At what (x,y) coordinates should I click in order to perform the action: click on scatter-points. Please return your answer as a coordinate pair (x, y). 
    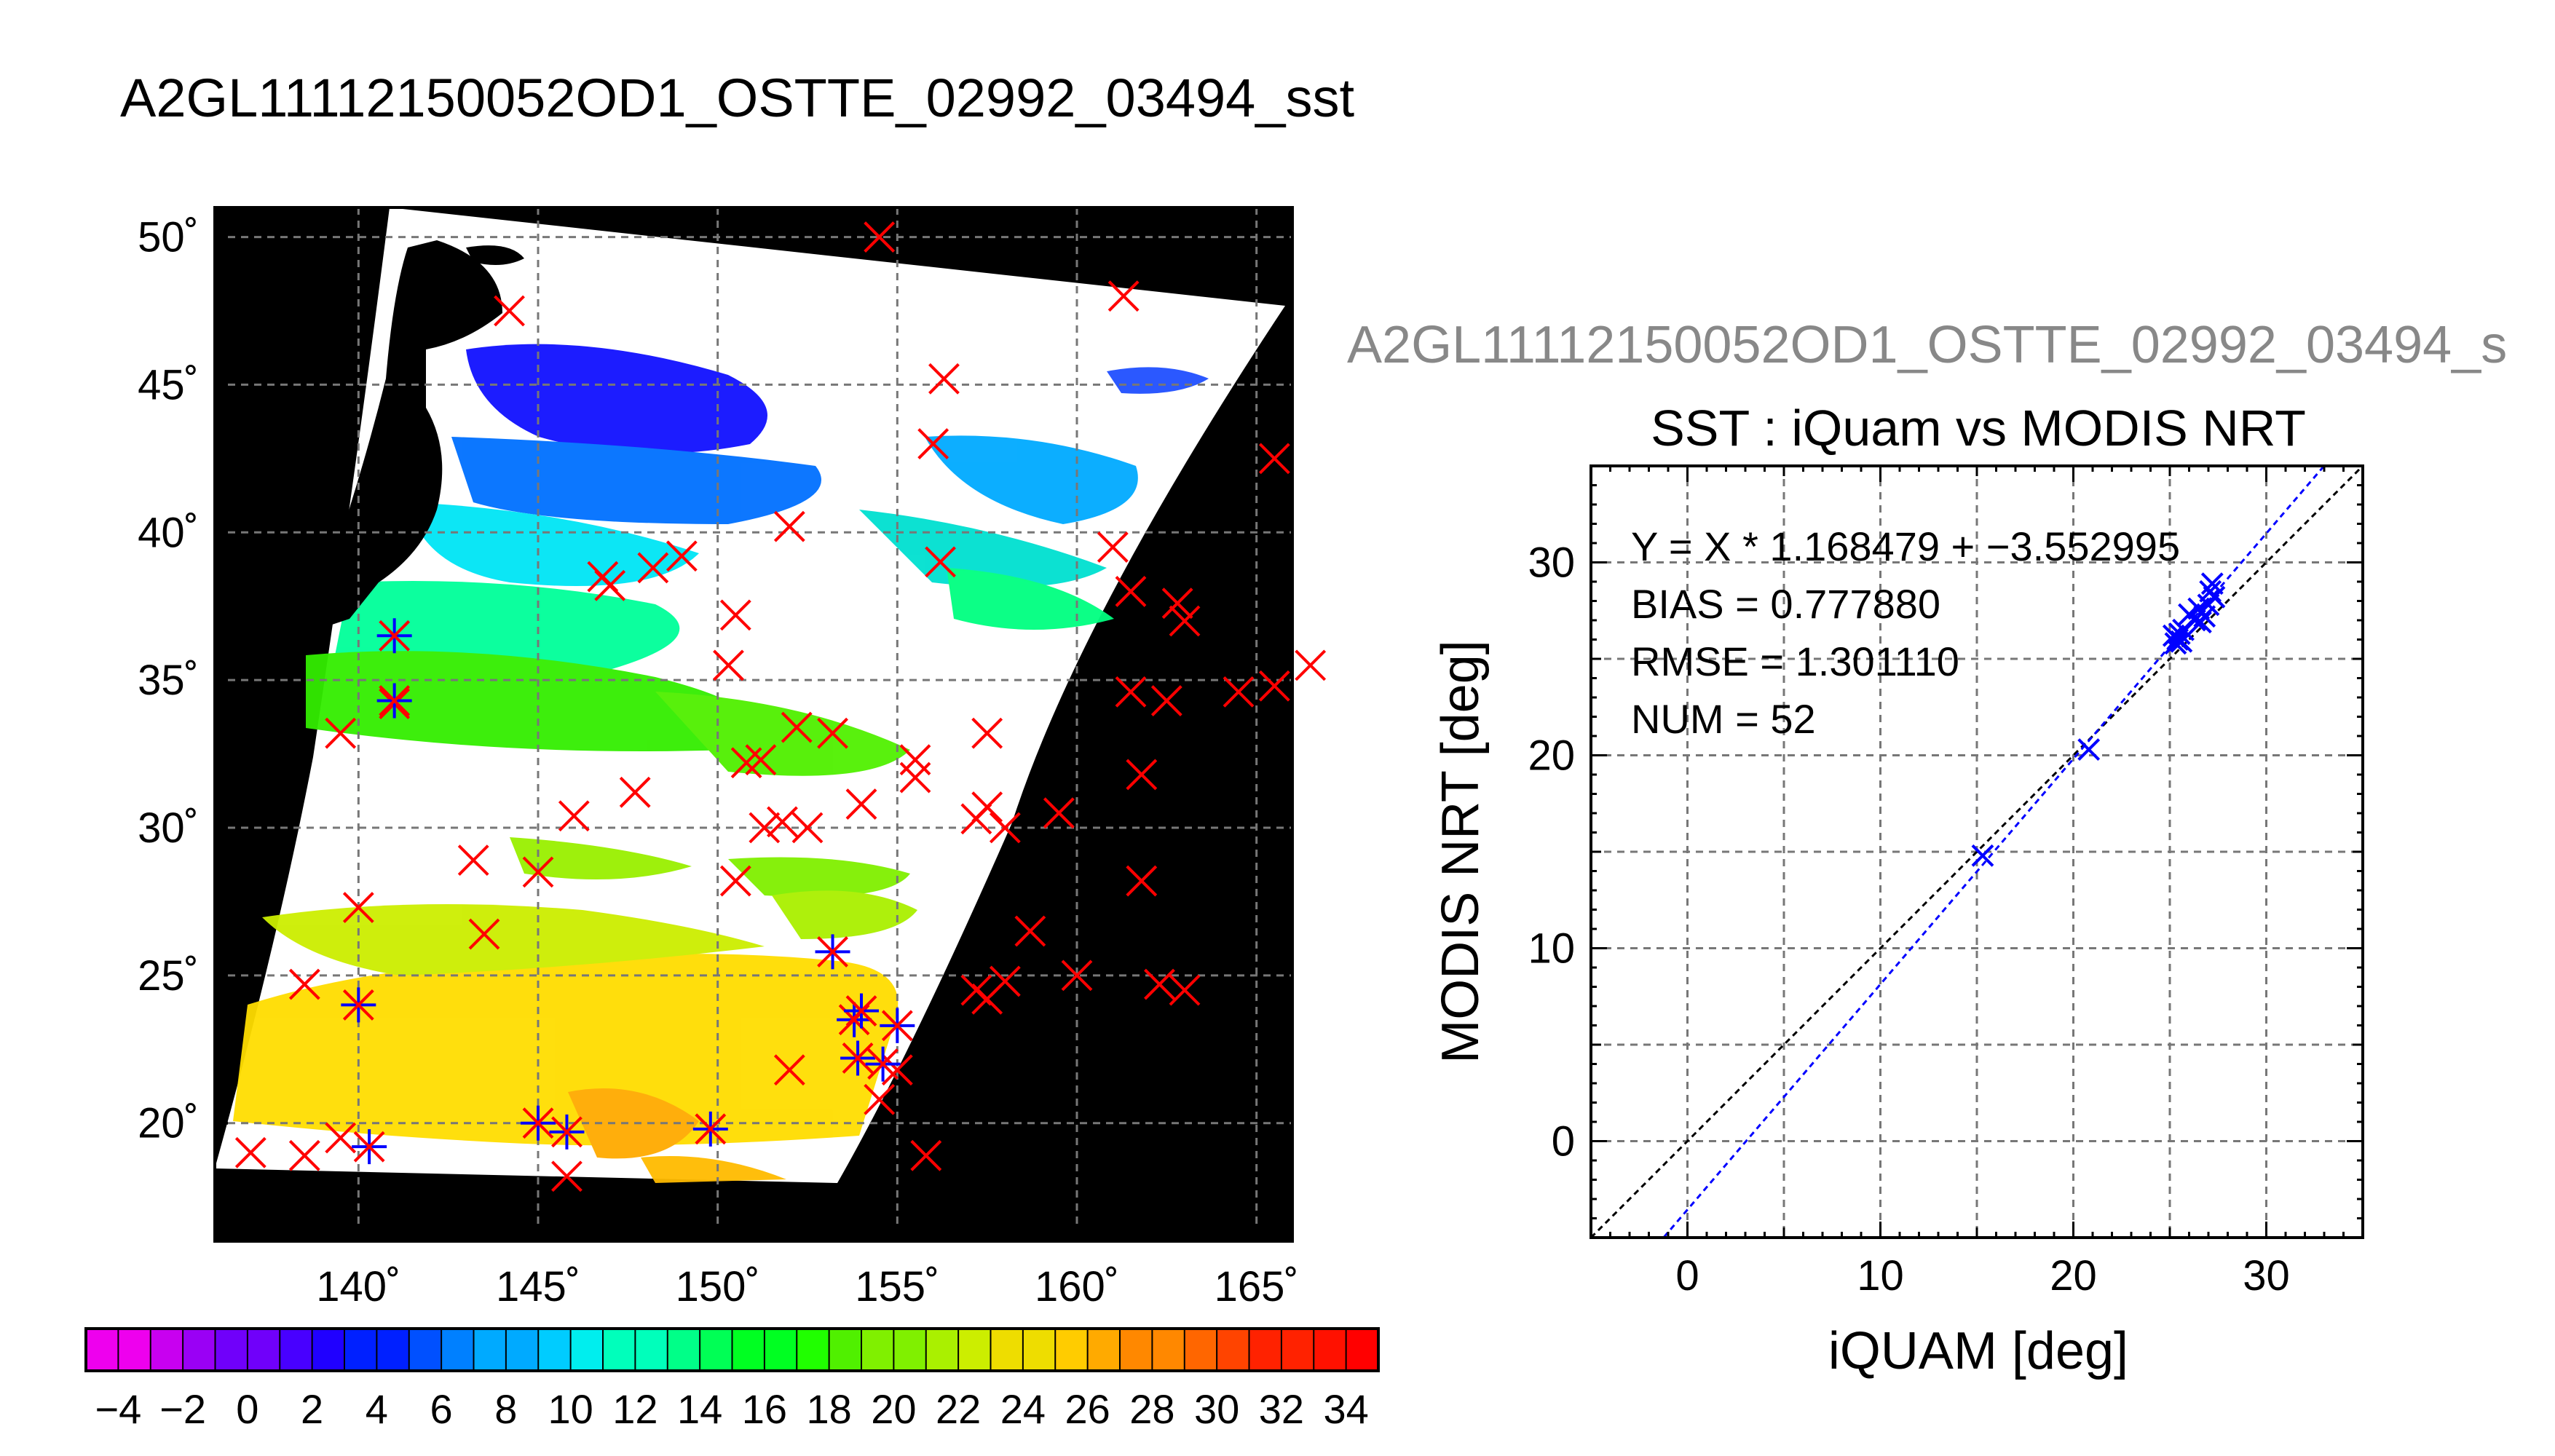
    Looking at the image, I should click on (2098, 719).